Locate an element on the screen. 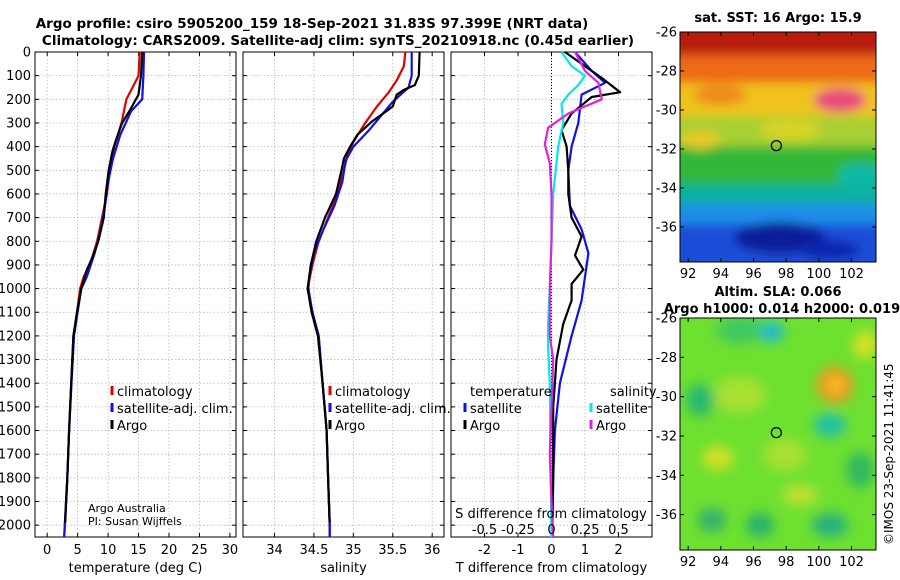 The image size is (900, 580). x-tick-label: 35 is located at coordinates (353, 550).